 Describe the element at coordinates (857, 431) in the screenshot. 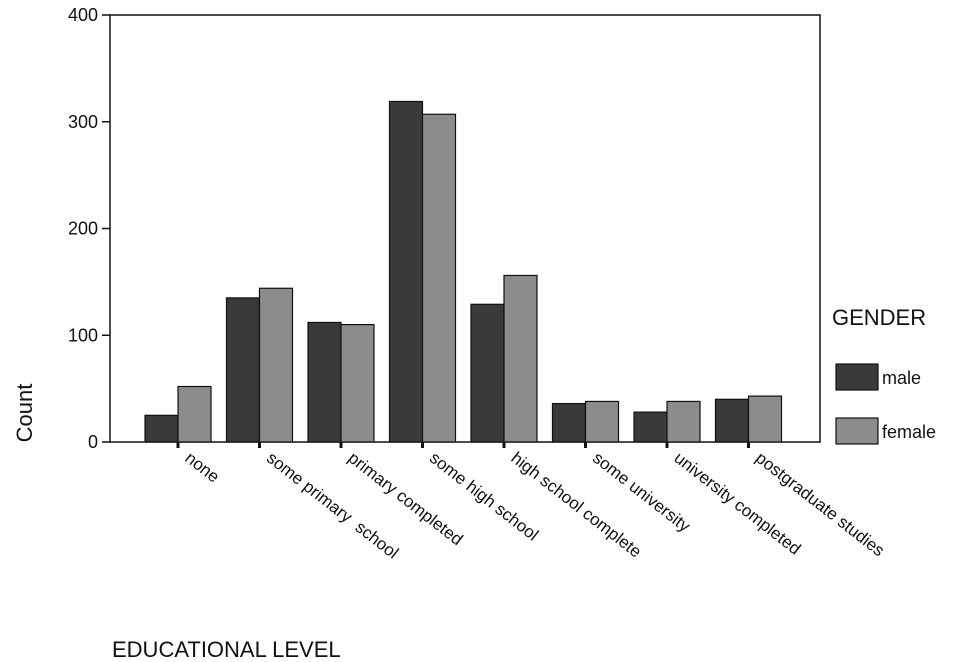

I see `legend-swatch-female` at that location.